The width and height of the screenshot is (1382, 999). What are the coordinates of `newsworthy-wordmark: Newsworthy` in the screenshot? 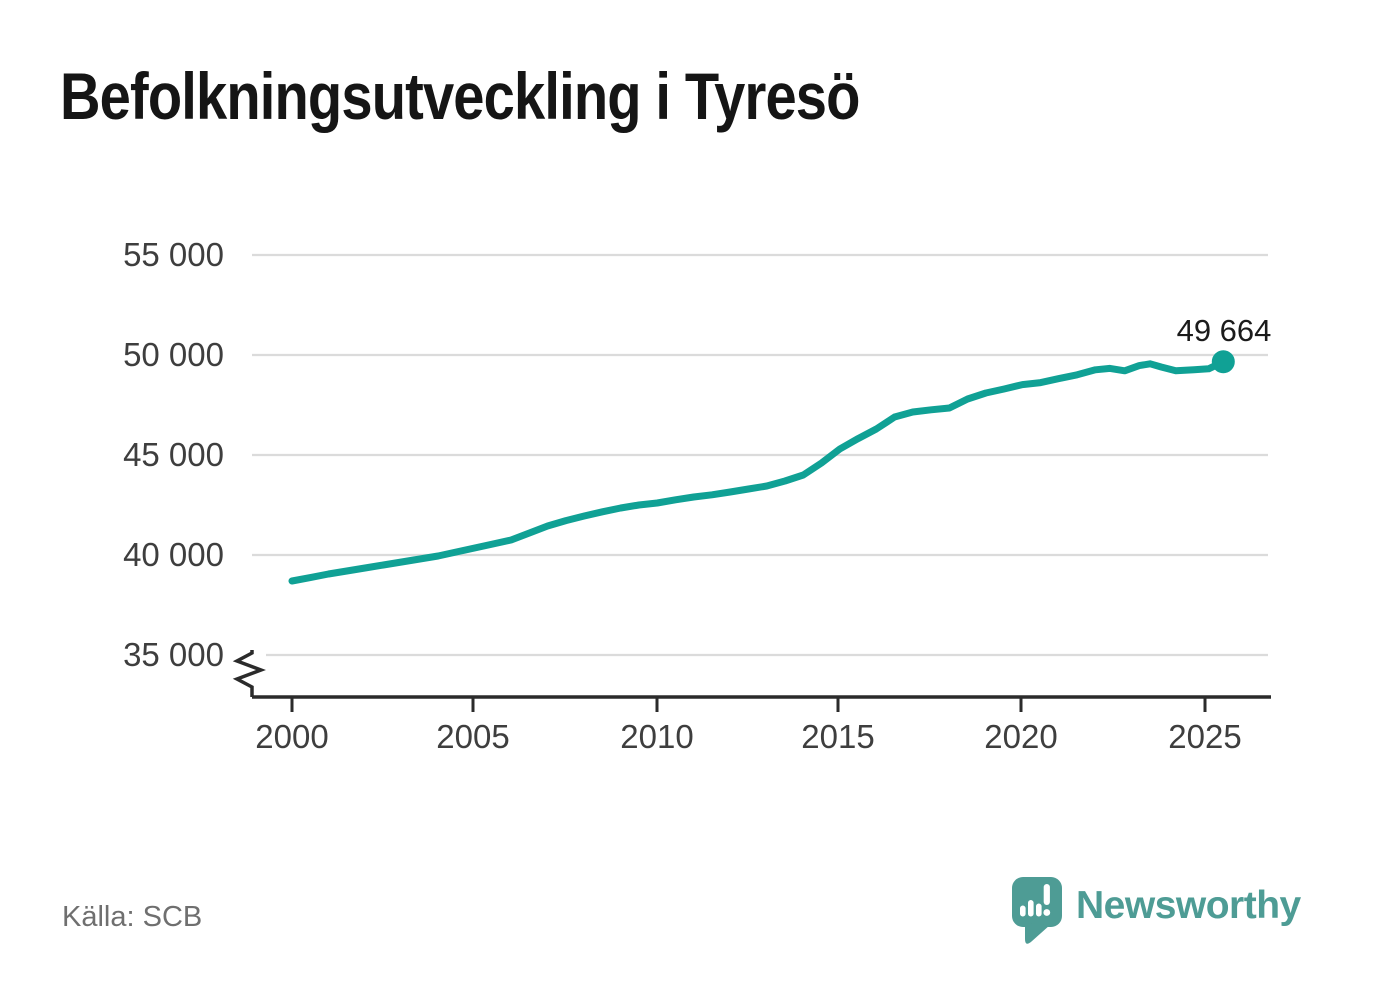 It's located at (1188, 905).